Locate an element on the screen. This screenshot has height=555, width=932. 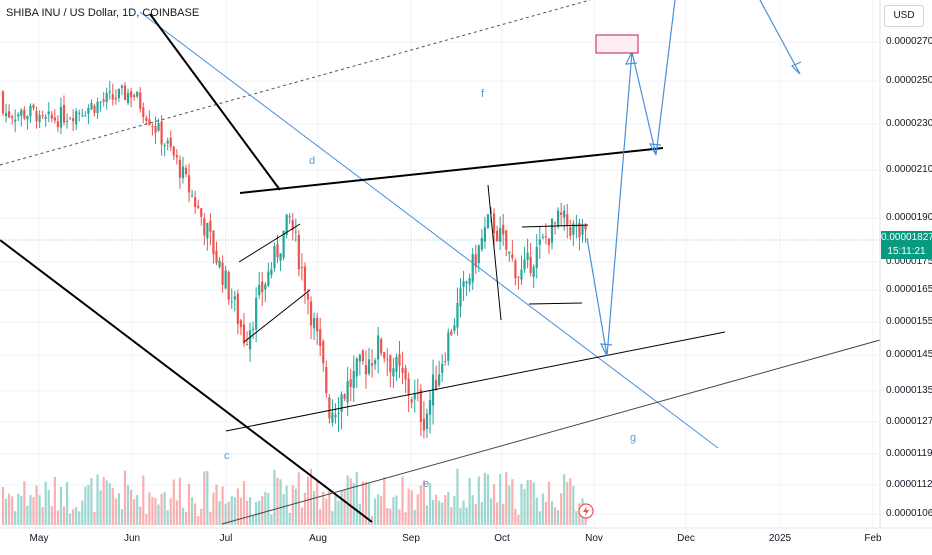
price-tick-label: 0.00002100 is located at coordinates (909, 169).